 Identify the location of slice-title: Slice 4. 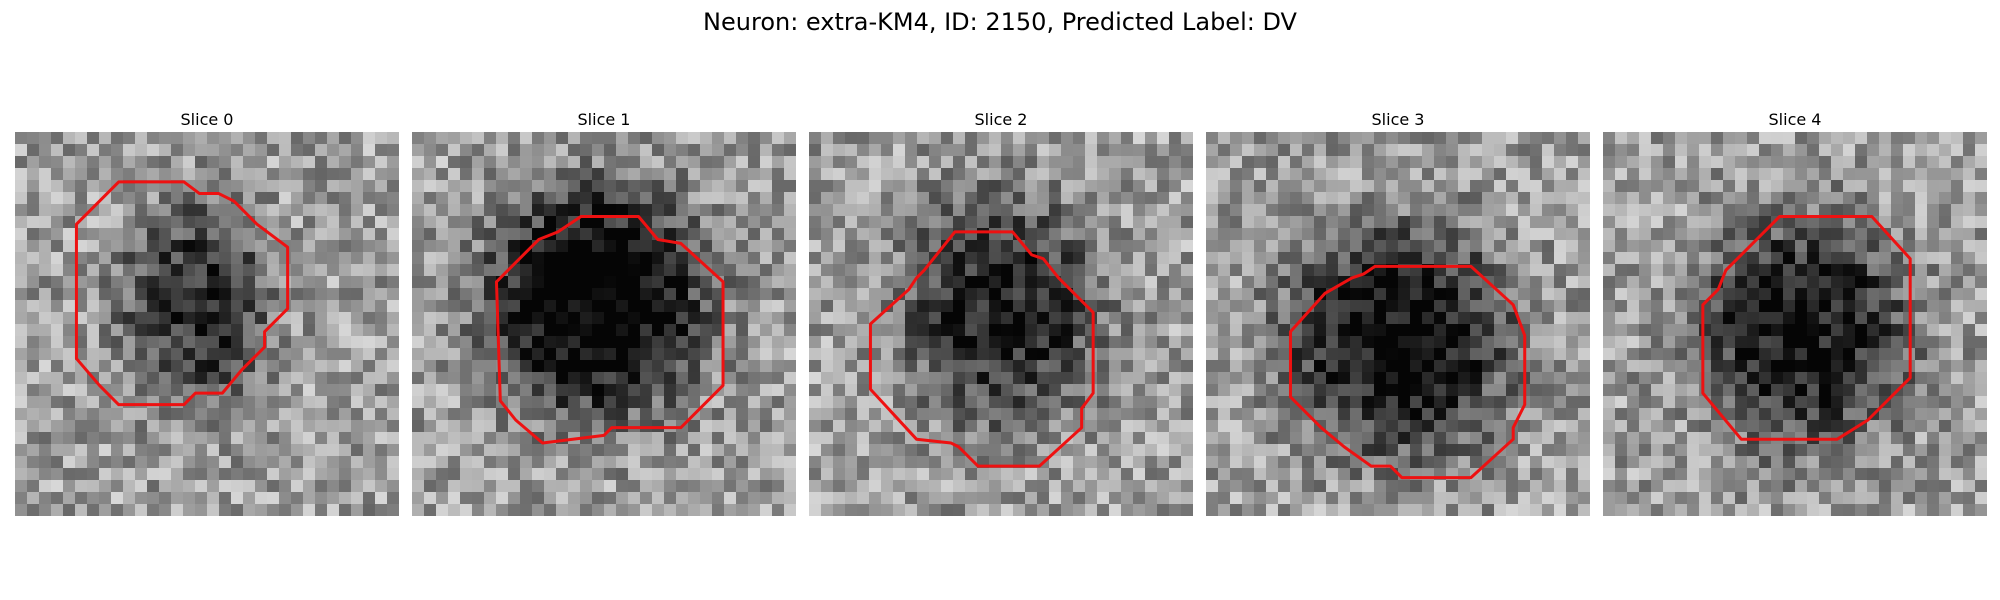
(1795, 119).